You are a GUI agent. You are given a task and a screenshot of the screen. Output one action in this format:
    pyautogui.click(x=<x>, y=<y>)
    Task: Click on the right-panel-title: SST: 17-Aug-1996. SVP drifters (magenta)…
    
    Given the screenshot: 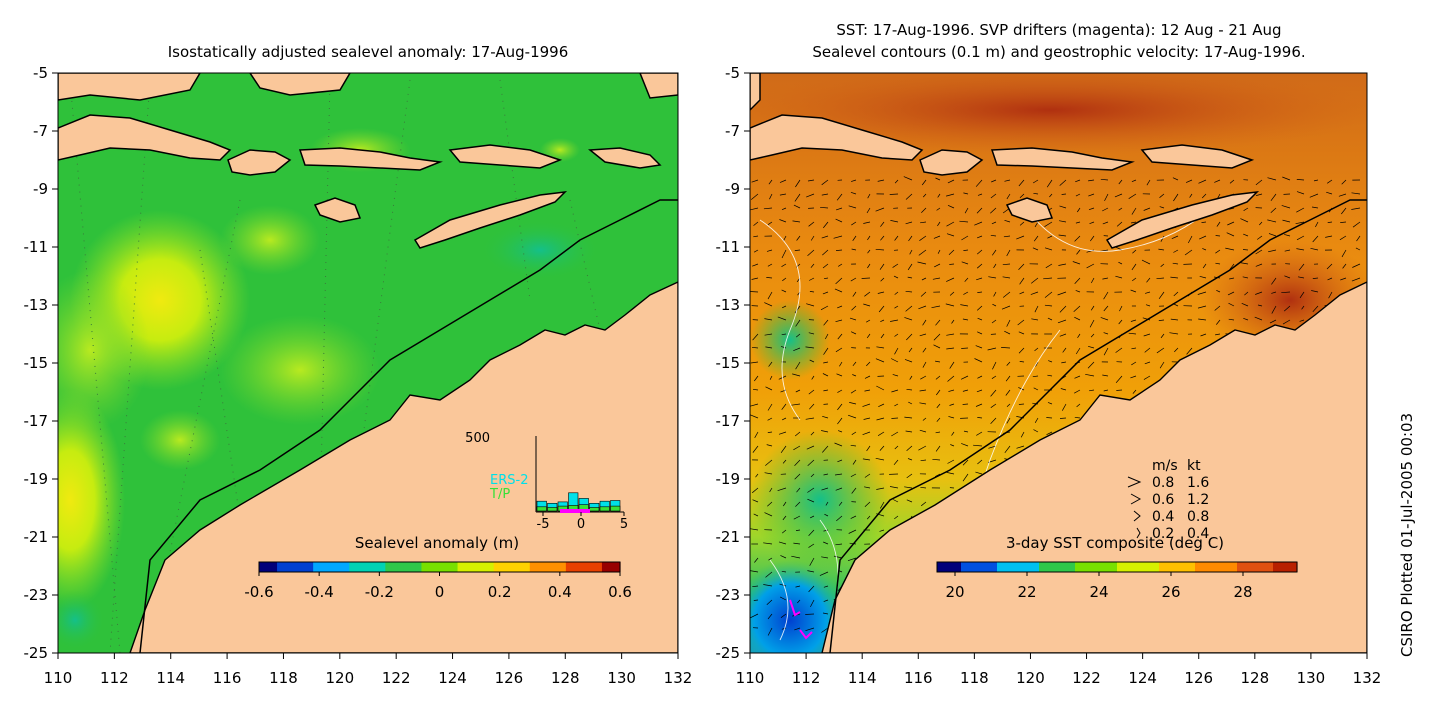 What is the action you would take?
    pyautogui.click(x=1058, y=30)
    